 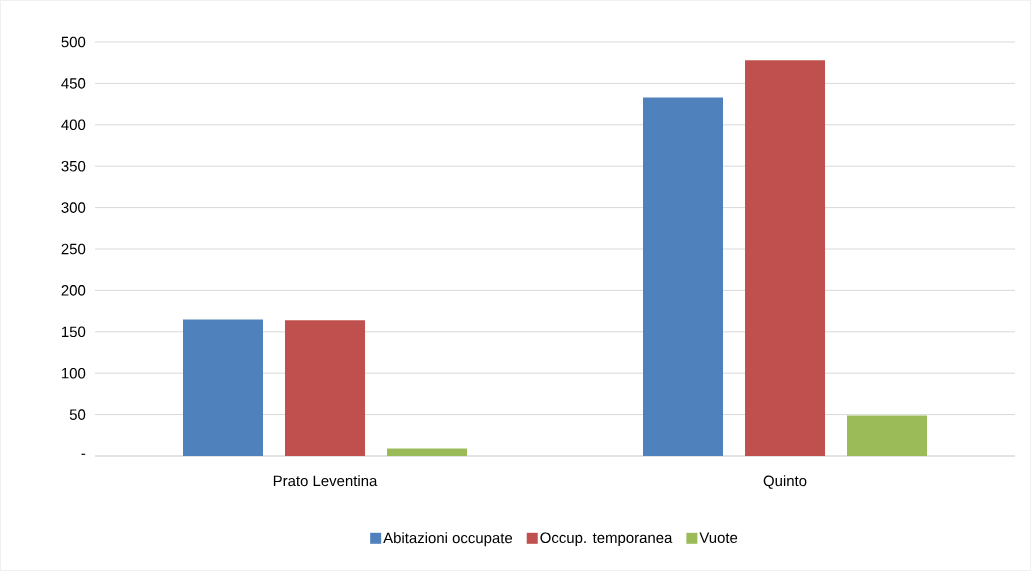 I want to click on y-tick-label: 250, so click(x=73, y=249).